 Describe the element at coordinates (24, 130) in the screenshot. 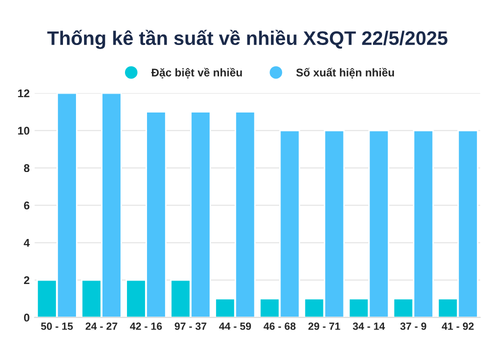

I see `y-tick-label: 10` at that location.